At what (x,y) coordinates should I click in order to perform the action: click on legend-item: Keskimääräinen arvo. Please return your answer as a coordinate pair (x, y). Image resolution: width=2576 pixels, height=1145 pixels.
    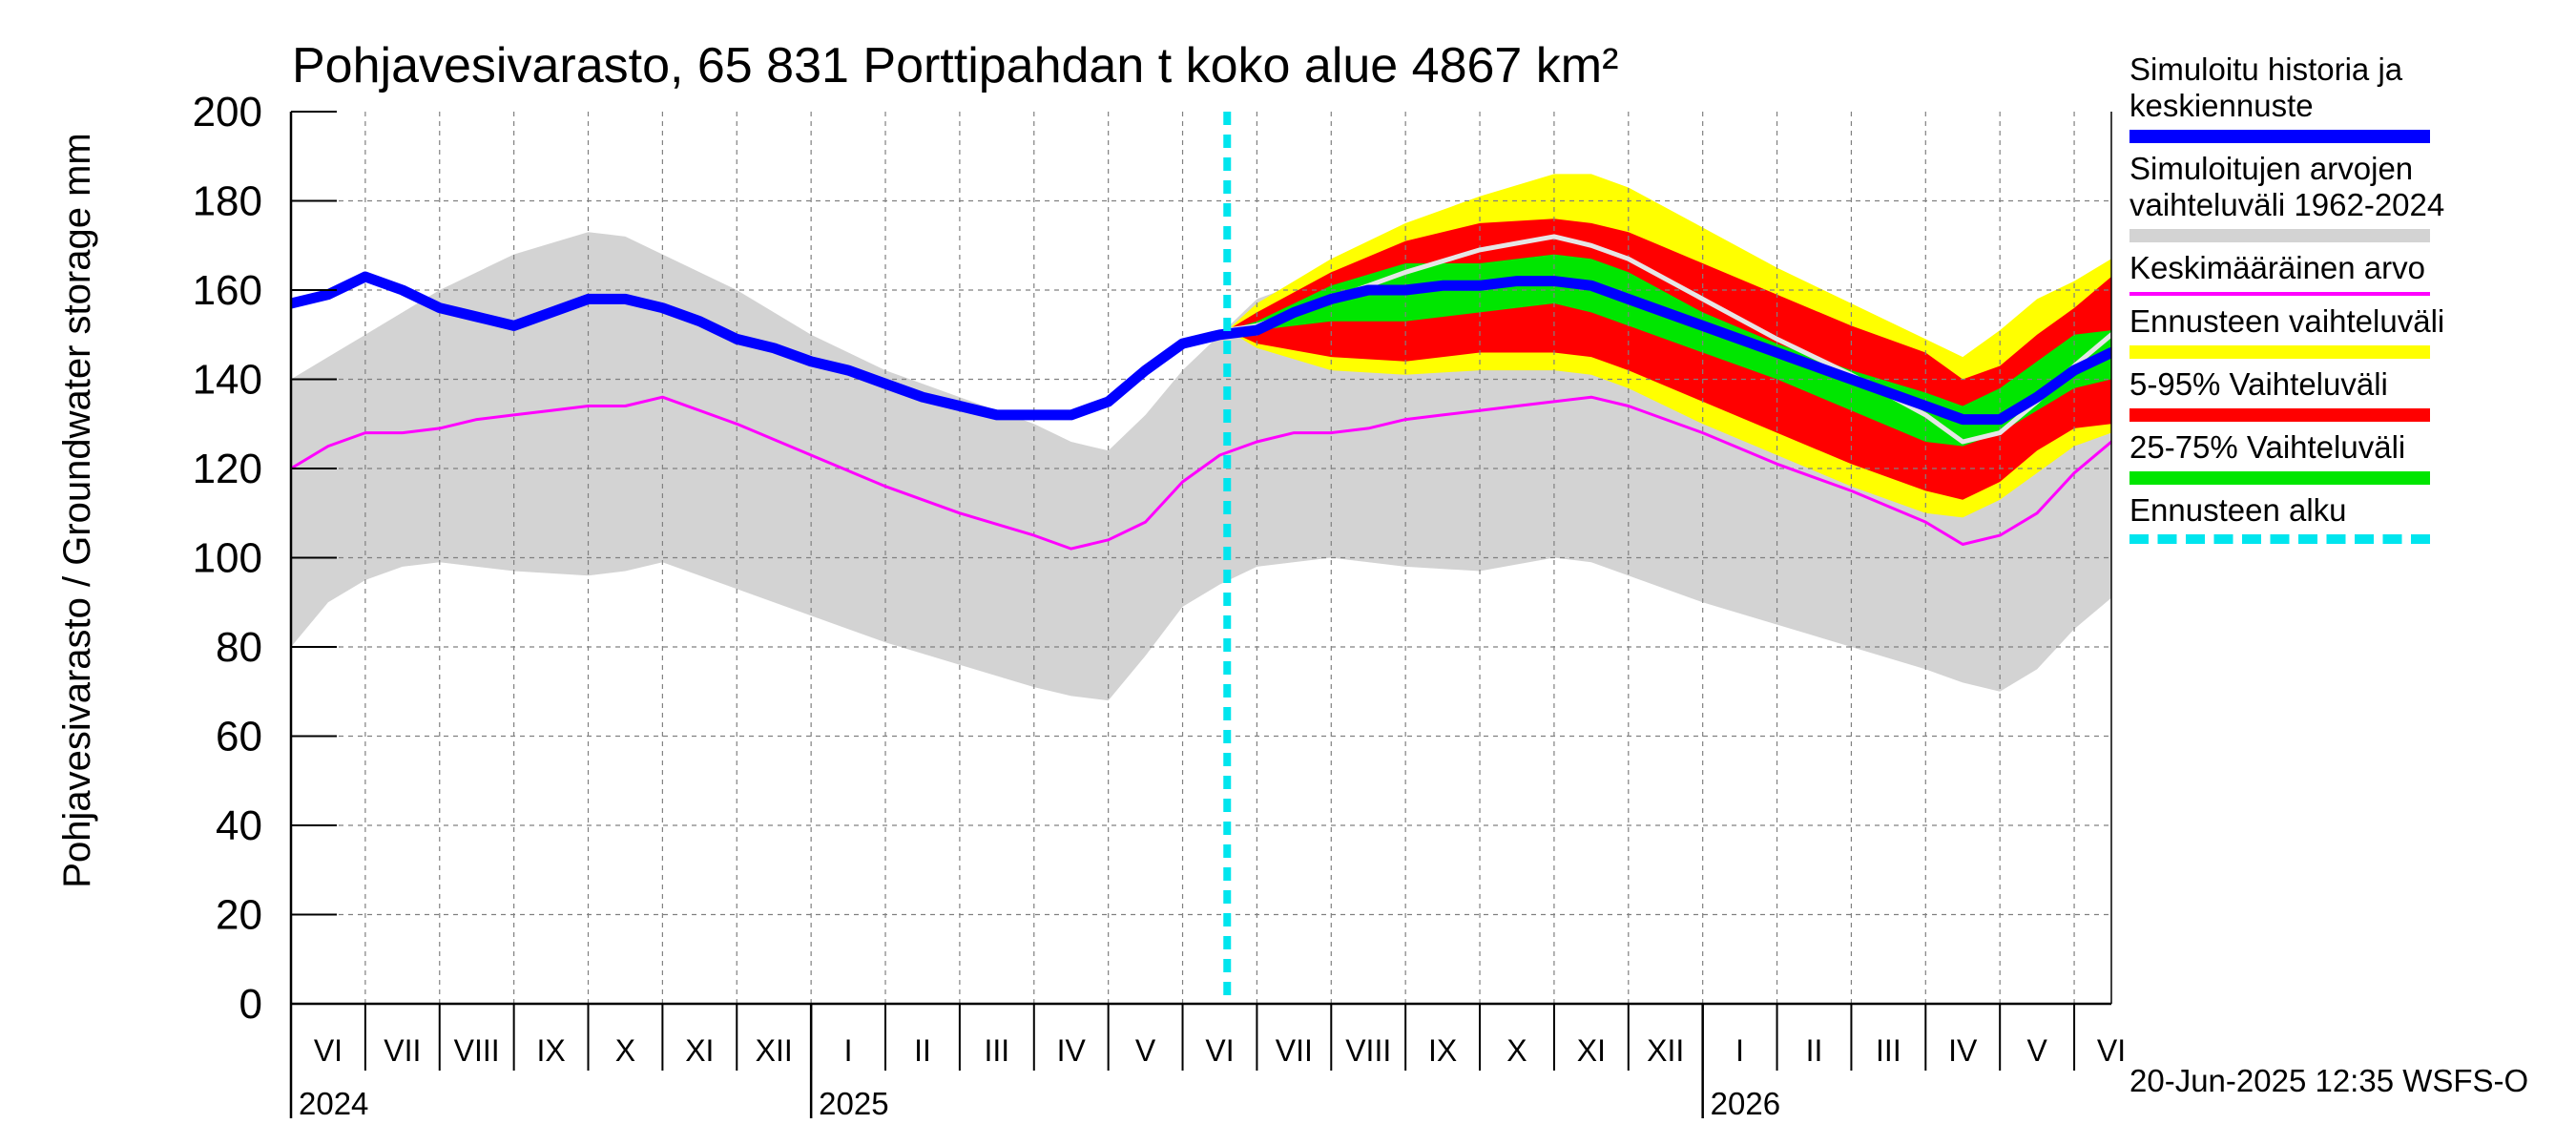
    Looking at the image, I should click on (2348, 273).